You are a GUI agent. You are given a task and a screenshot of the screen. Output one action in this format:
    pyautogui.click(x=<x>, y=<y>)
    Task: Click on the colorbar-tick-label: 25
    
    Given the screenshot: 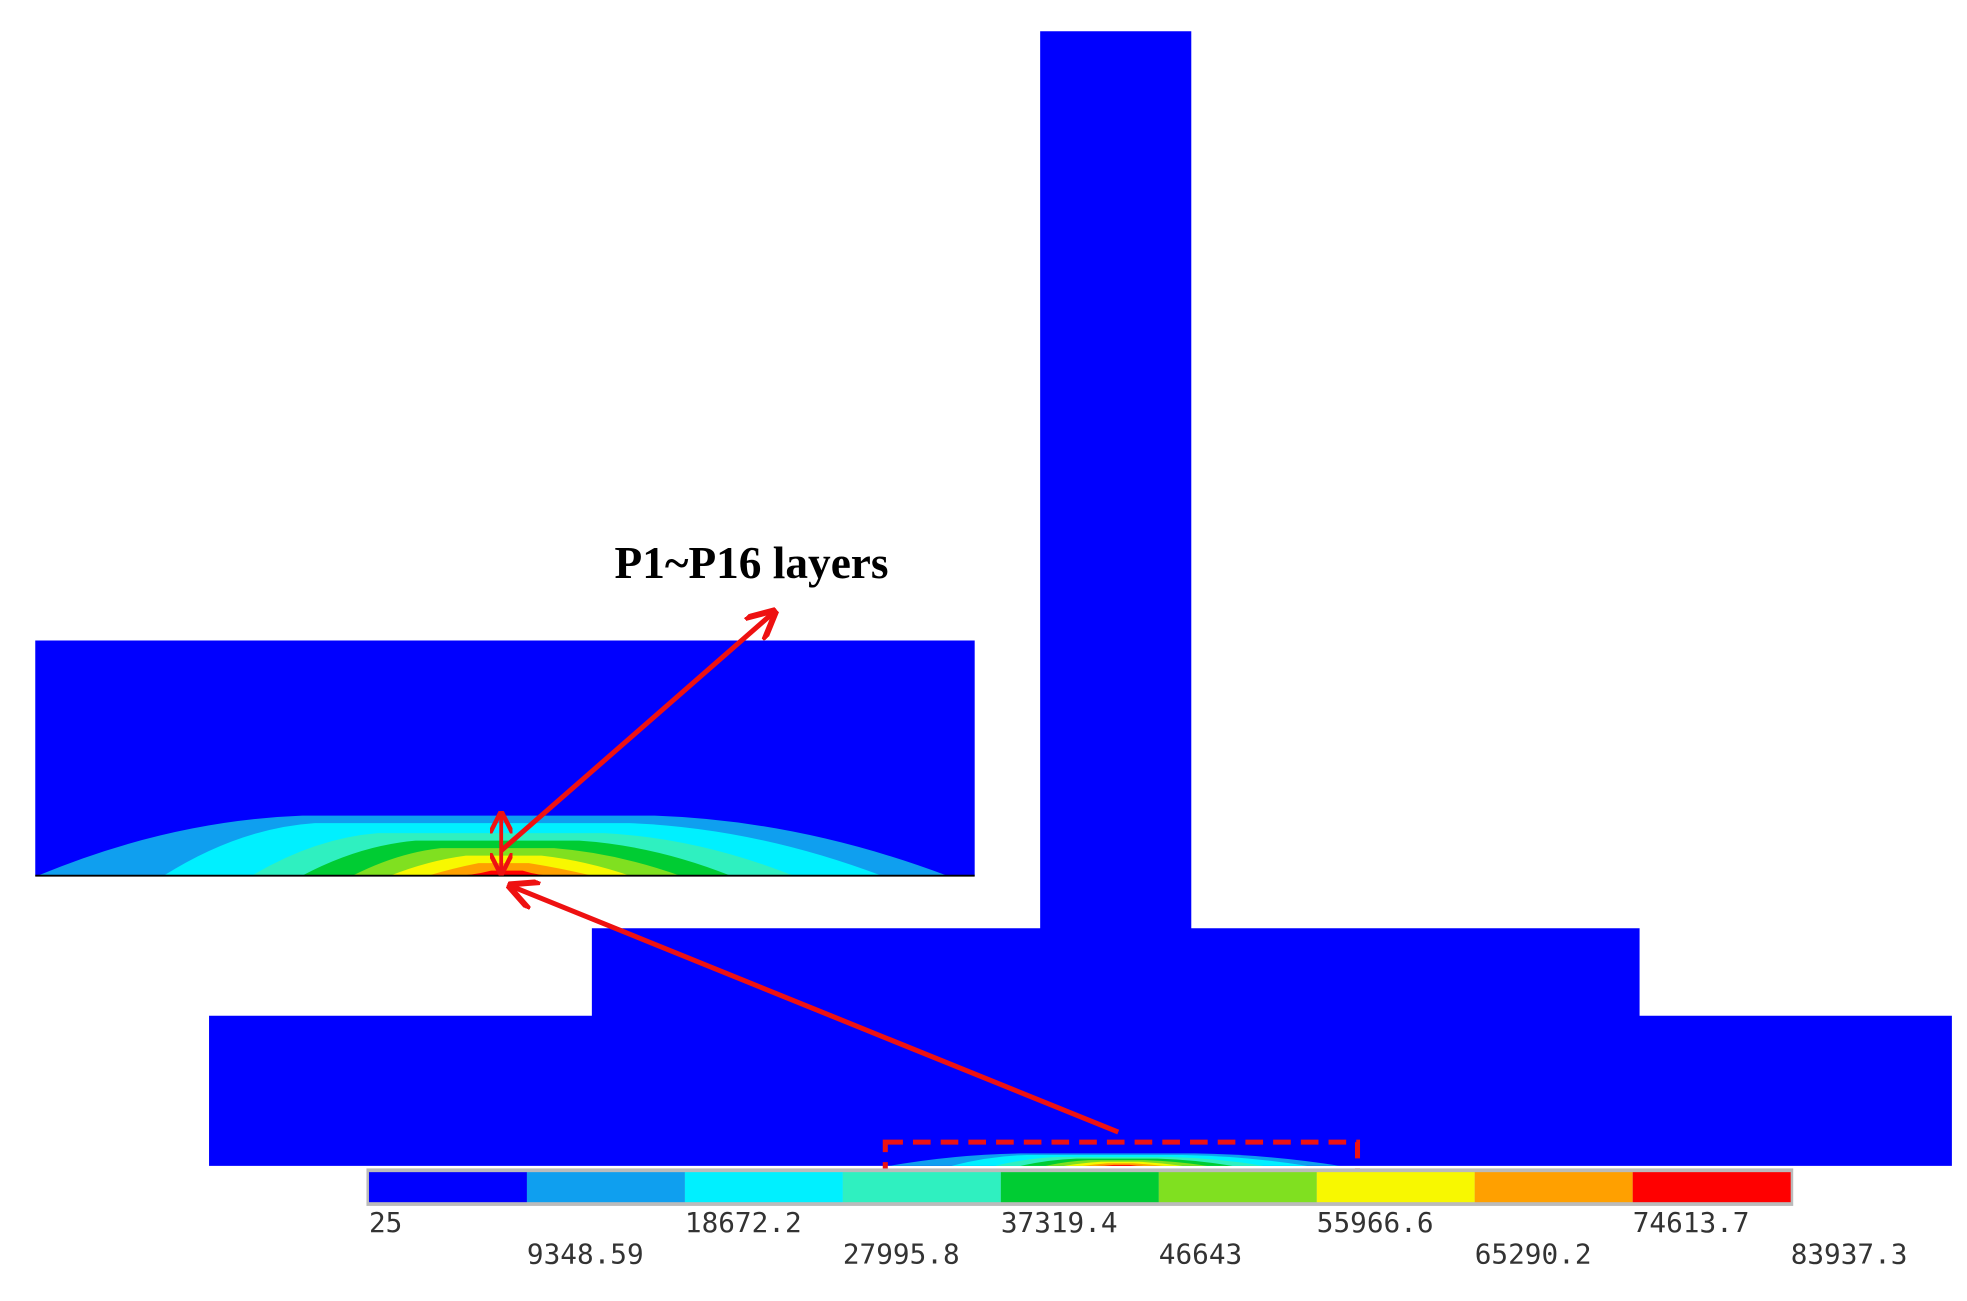 What is the action you would take?
    pyautogui.click(x=385, y=1222)
    